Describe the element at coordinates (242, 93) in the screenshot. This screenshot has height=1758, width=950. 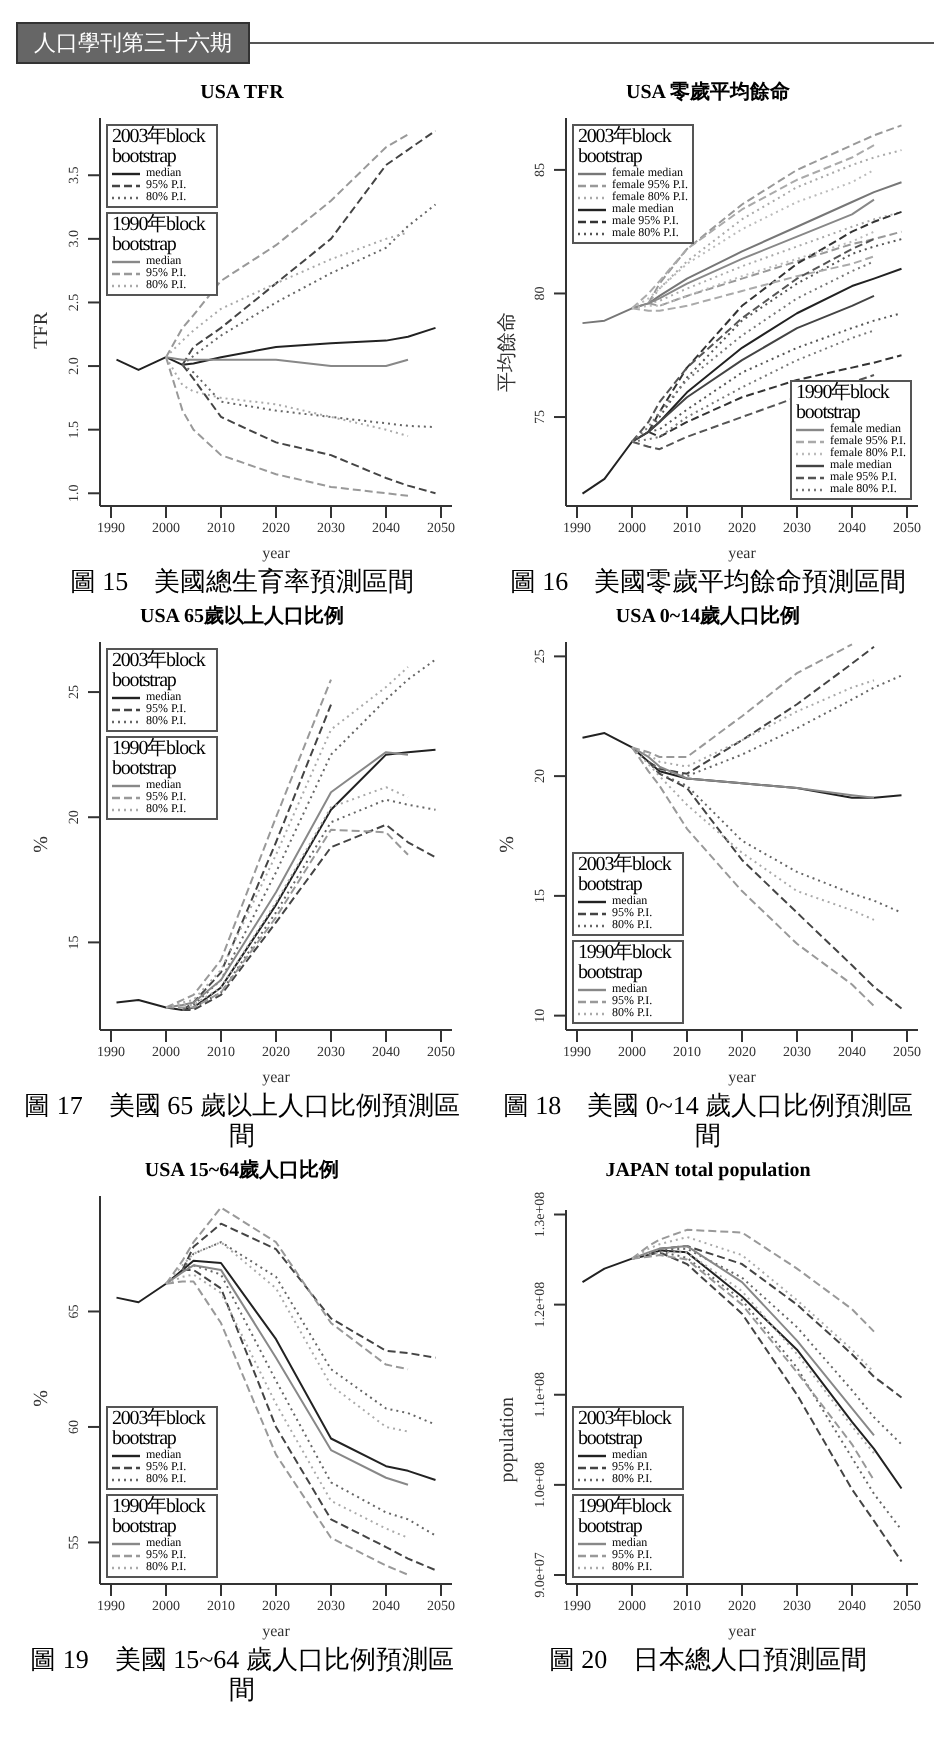
I see `chart-title: USA TFR` at that location.